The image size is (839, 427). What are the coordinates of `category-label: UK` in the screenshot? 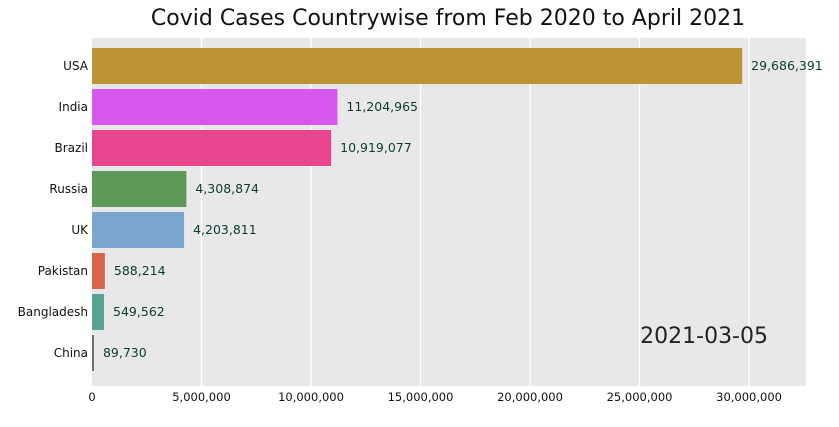 It's located at (80, 230).